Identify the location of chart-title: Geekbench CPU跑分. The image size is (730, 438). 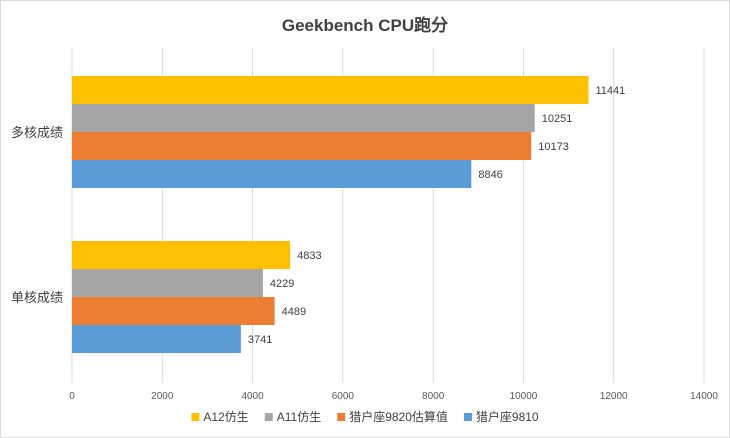
(365, 25).